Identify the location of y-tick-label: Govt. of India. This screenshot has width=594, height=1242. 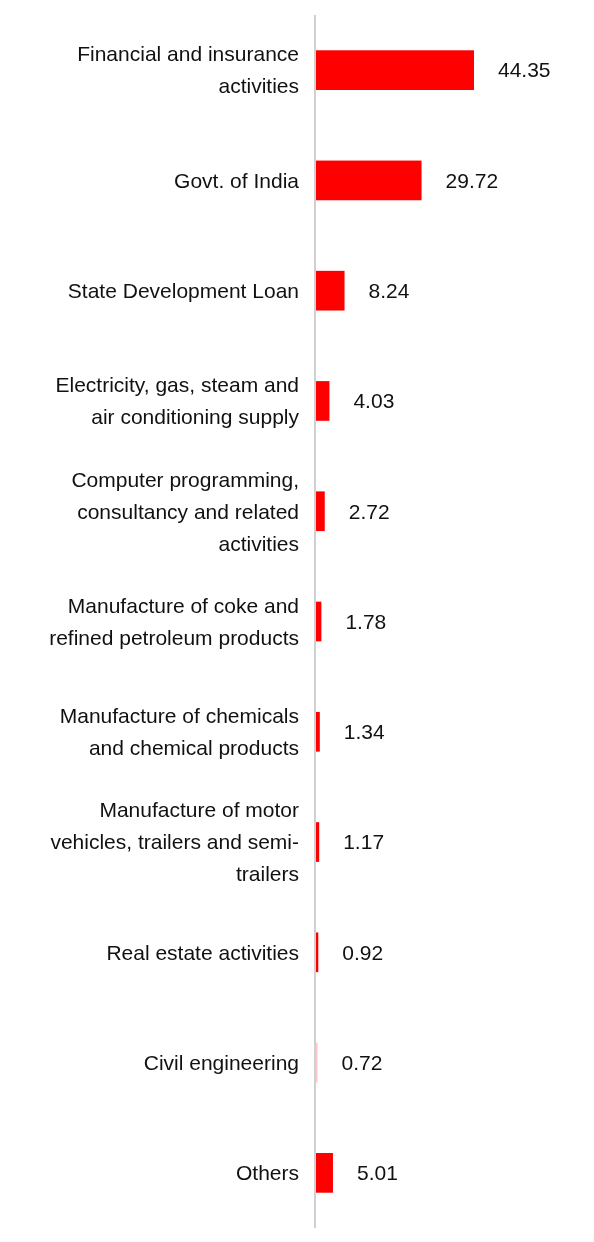
(237, 180).